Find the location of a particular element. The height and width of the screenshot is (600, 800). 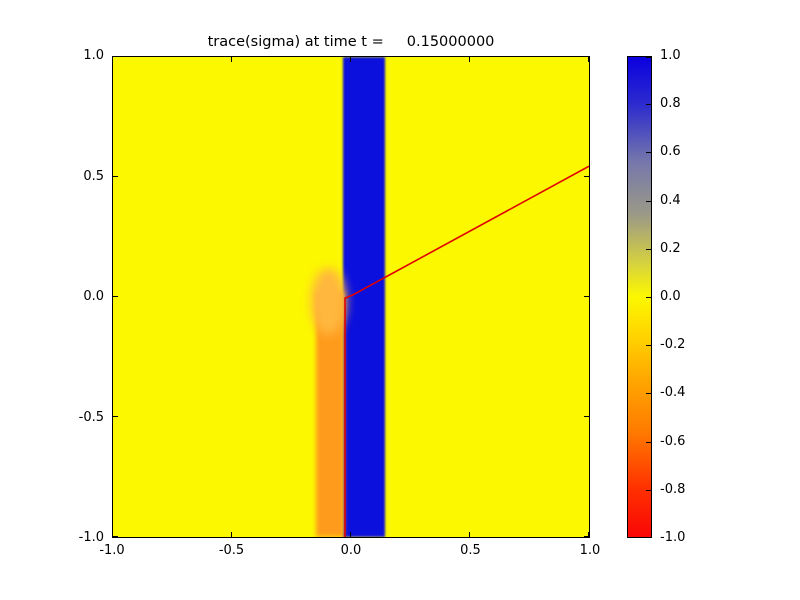

x-tick-label: 0.5 is located at coordinates (470, 550).